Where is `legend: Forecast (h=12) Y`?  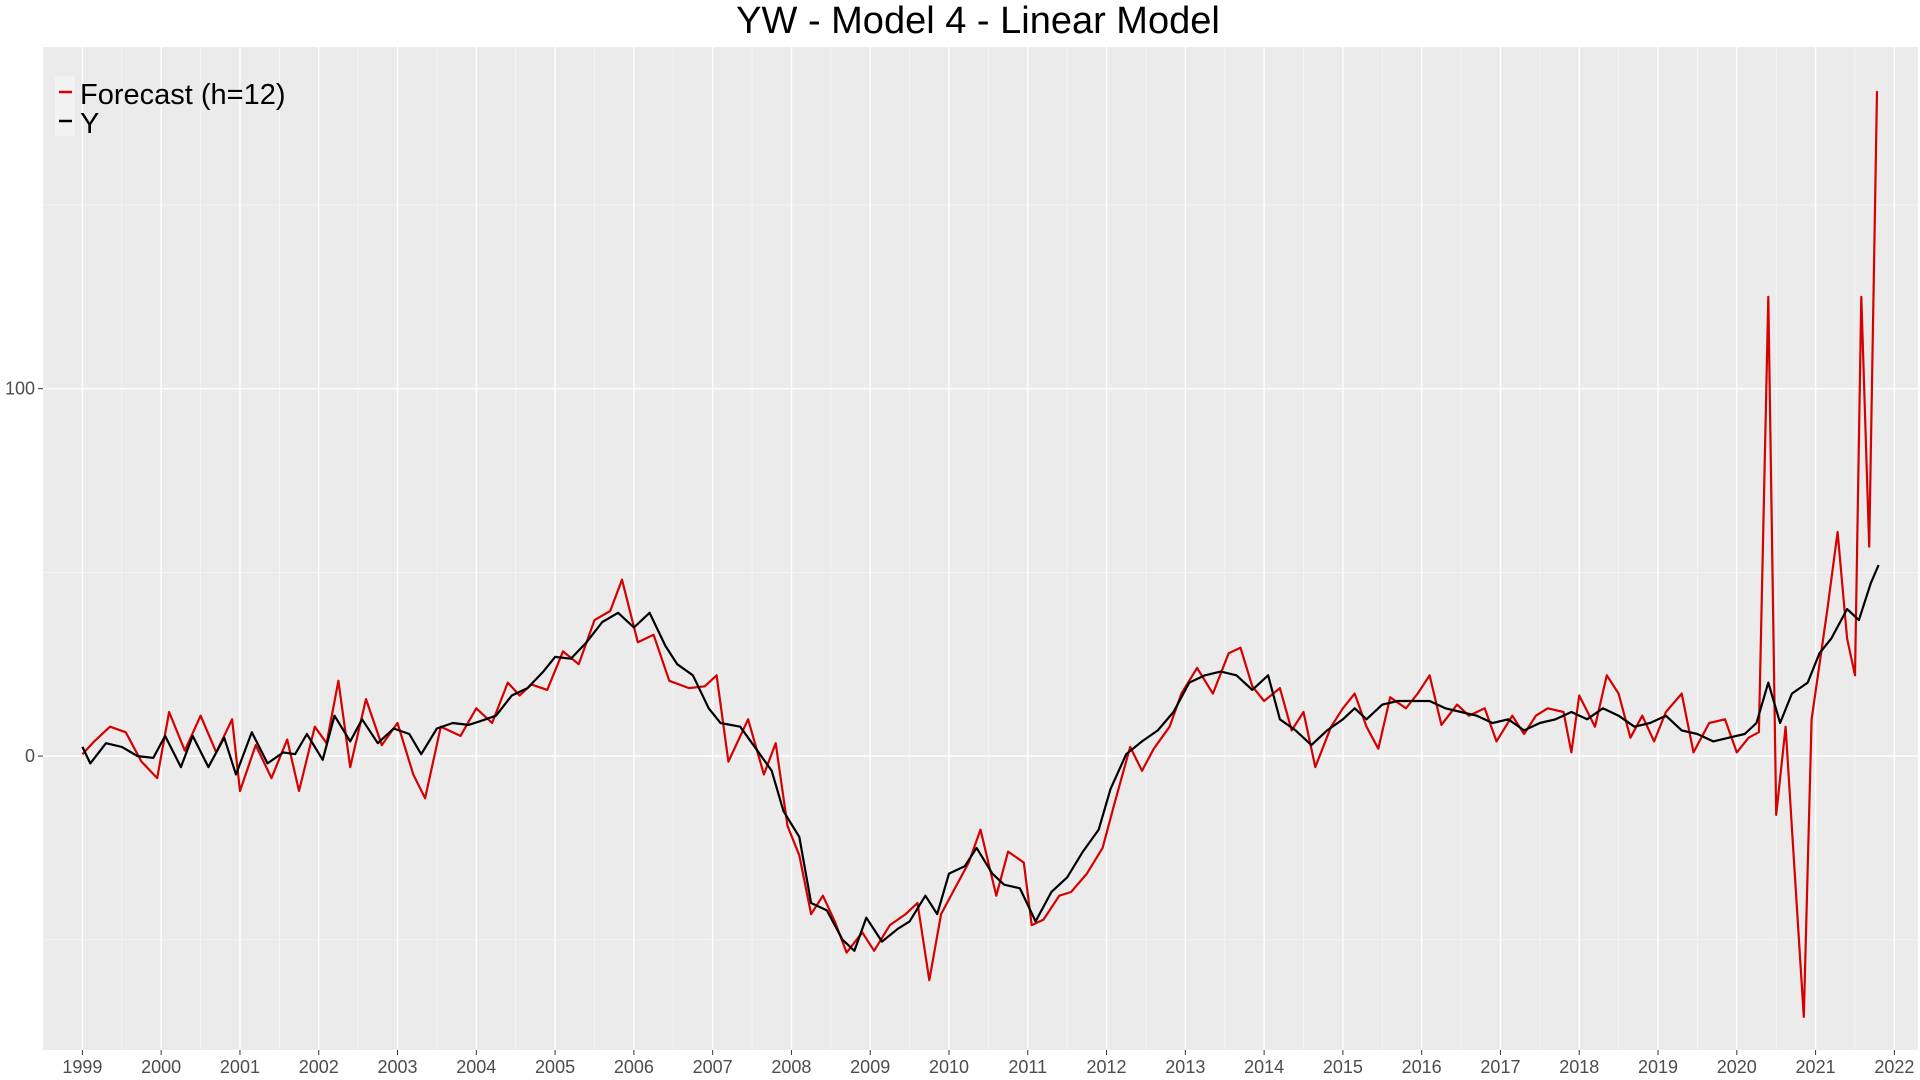
legend: Forecast (h=12) Y is located at coordinates (170, 108).